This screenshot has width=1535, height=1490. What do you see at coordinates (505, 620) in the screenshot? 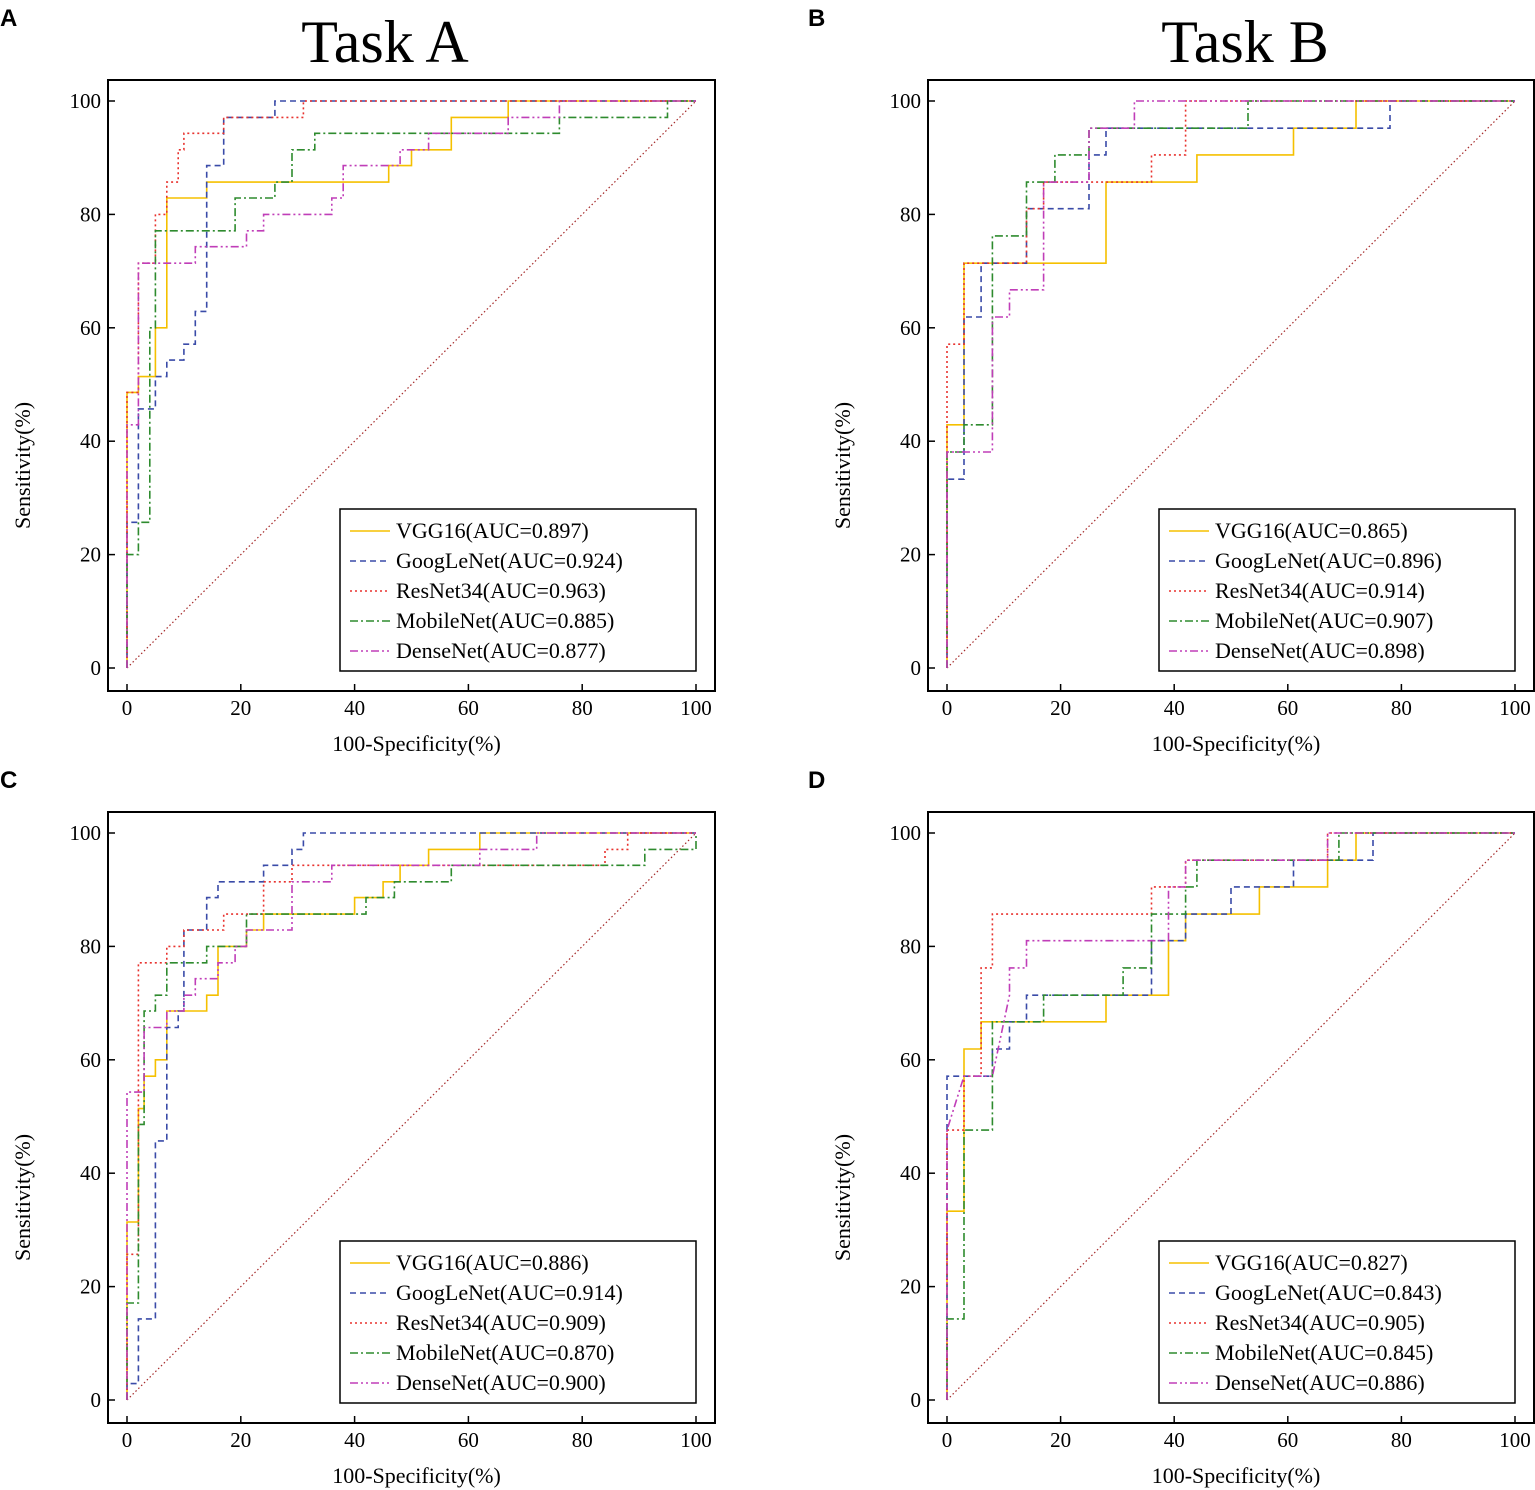
I see `legend-label-mobilenet: MobileNet(AUC=0.885)` at bounding box center [505, 620].